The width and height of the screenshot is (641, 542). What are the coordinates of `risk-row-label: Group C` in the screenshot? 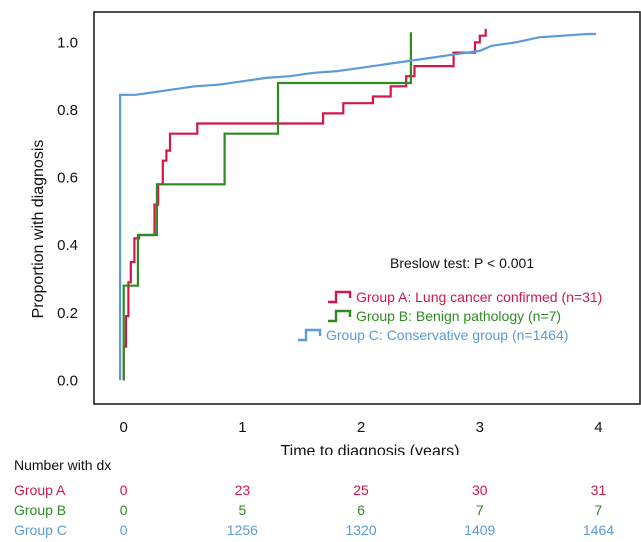 It's located at (40, 530).